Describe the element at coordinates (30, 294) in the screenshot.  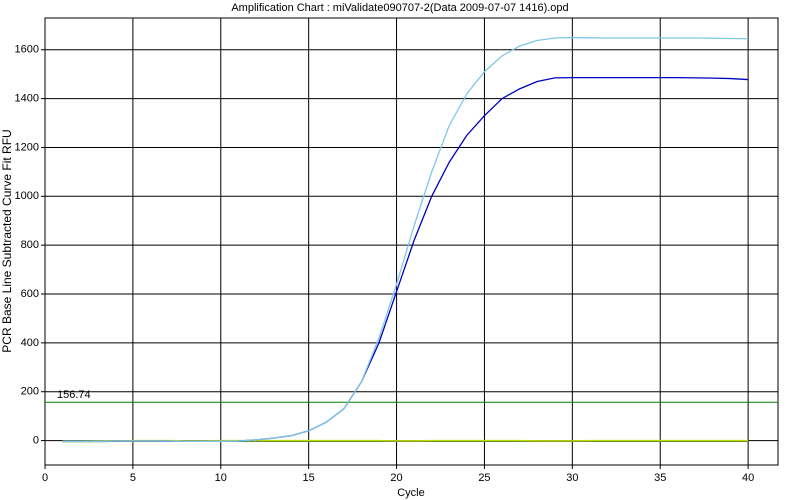
I see `y-tick-label: 600` at that location.